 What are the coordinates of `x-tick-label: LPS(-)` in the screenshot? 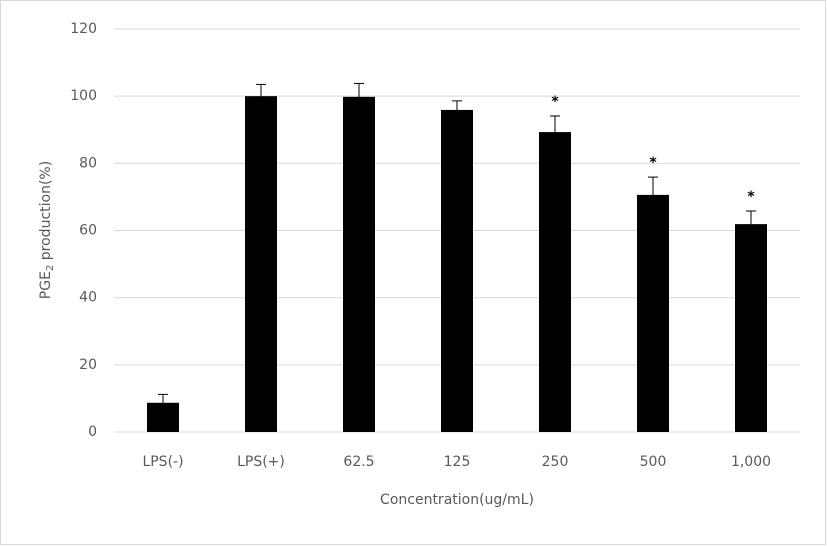 It's located at (162, 462).